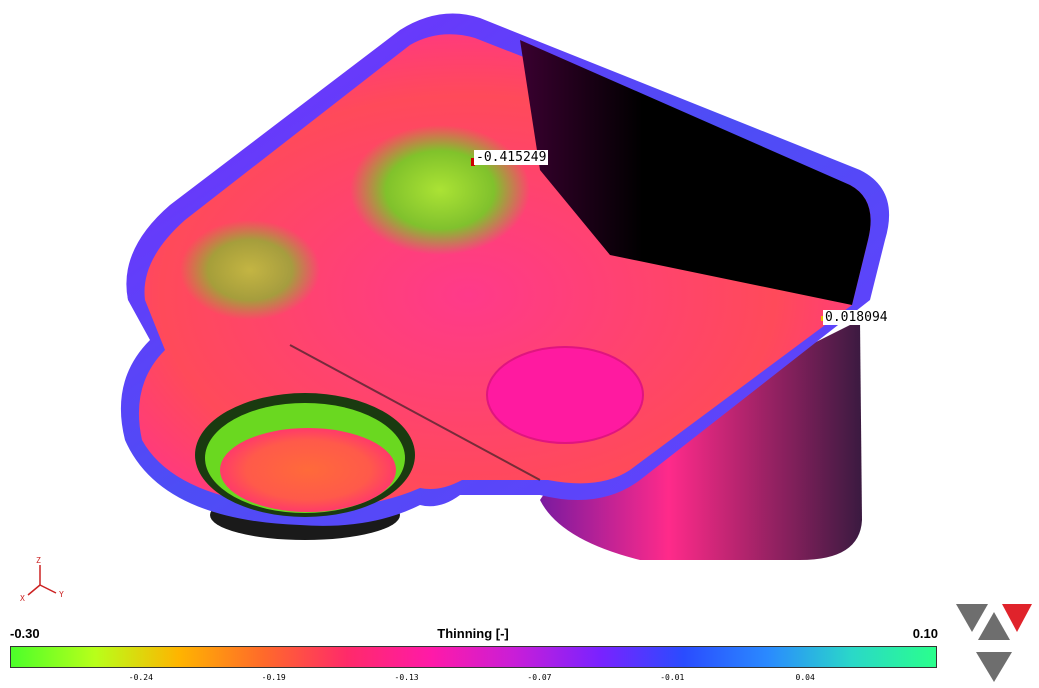 The width and height of the screenshot is (1039, 688). I want to click on logo-triangle-left, so click(972, 618).